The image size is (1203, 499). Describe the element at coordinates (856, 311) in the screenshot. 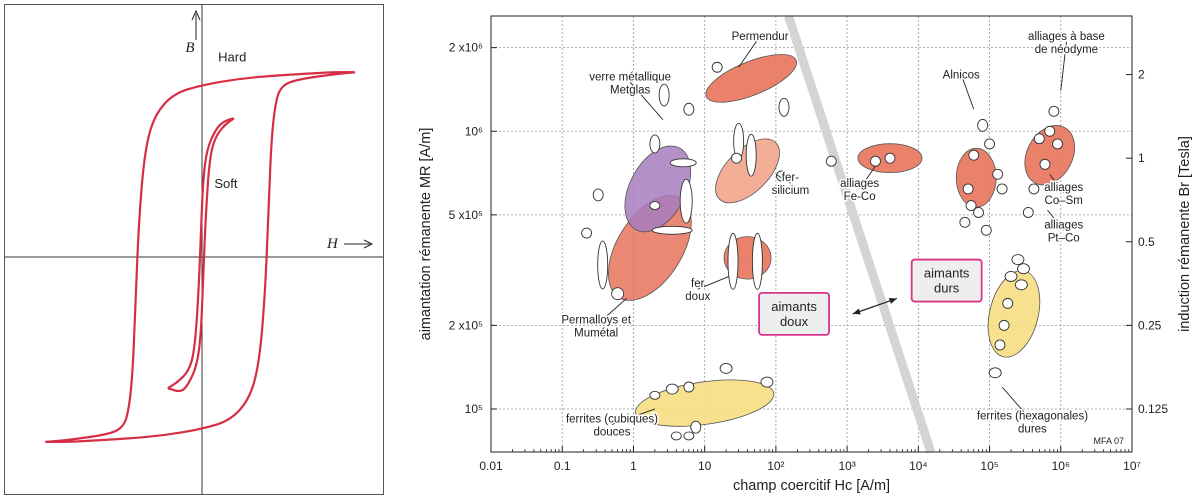

I see `box-arrow-head-left` at that location.